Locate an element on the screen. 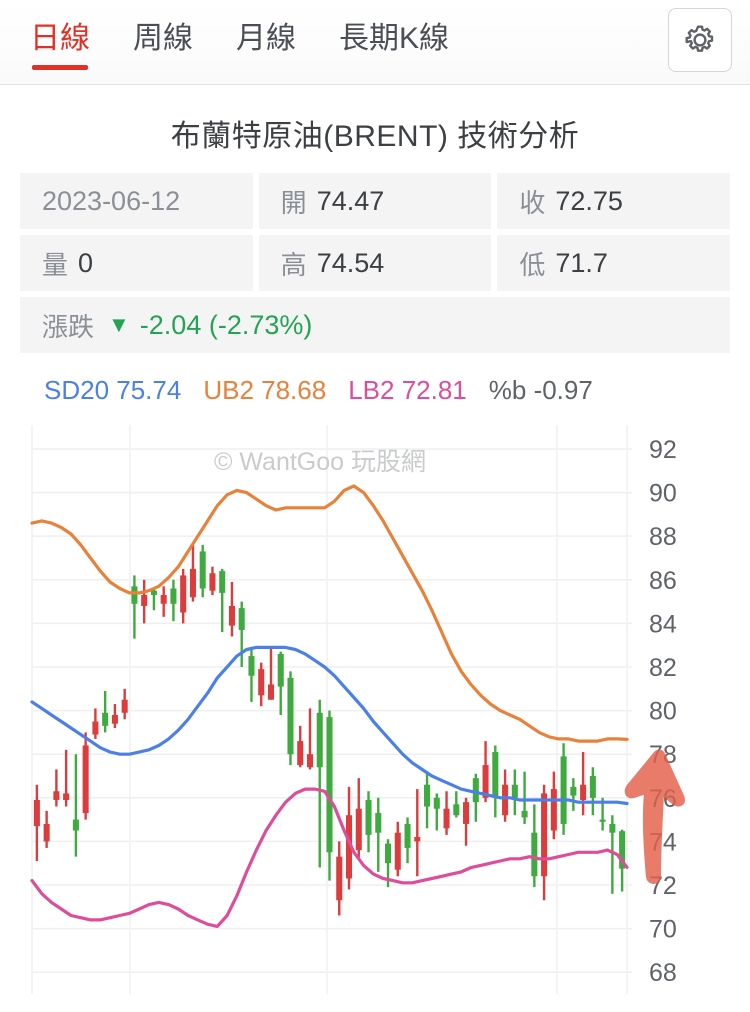 This screenshot has width=750, height=1012. quote-high-label: 高 is located at coordinates (293, 264).